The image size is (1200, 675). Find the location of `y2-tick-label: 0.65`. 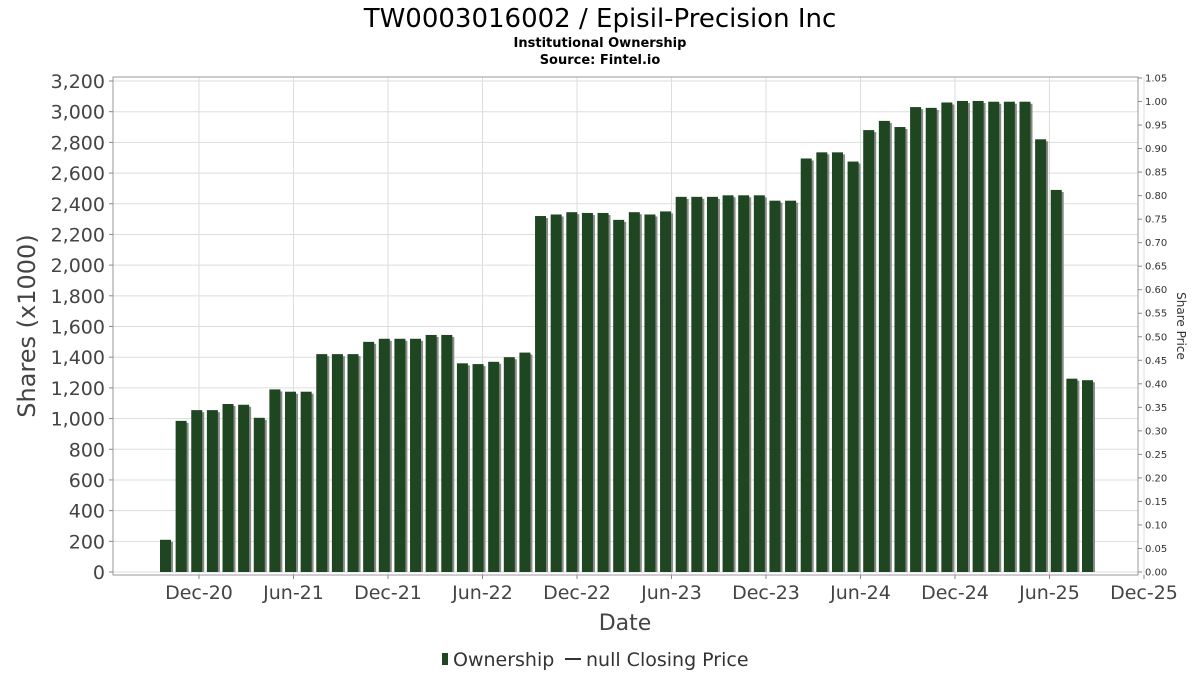

y2-tick-label: 0.65 is located at coordinates (1156, 267).